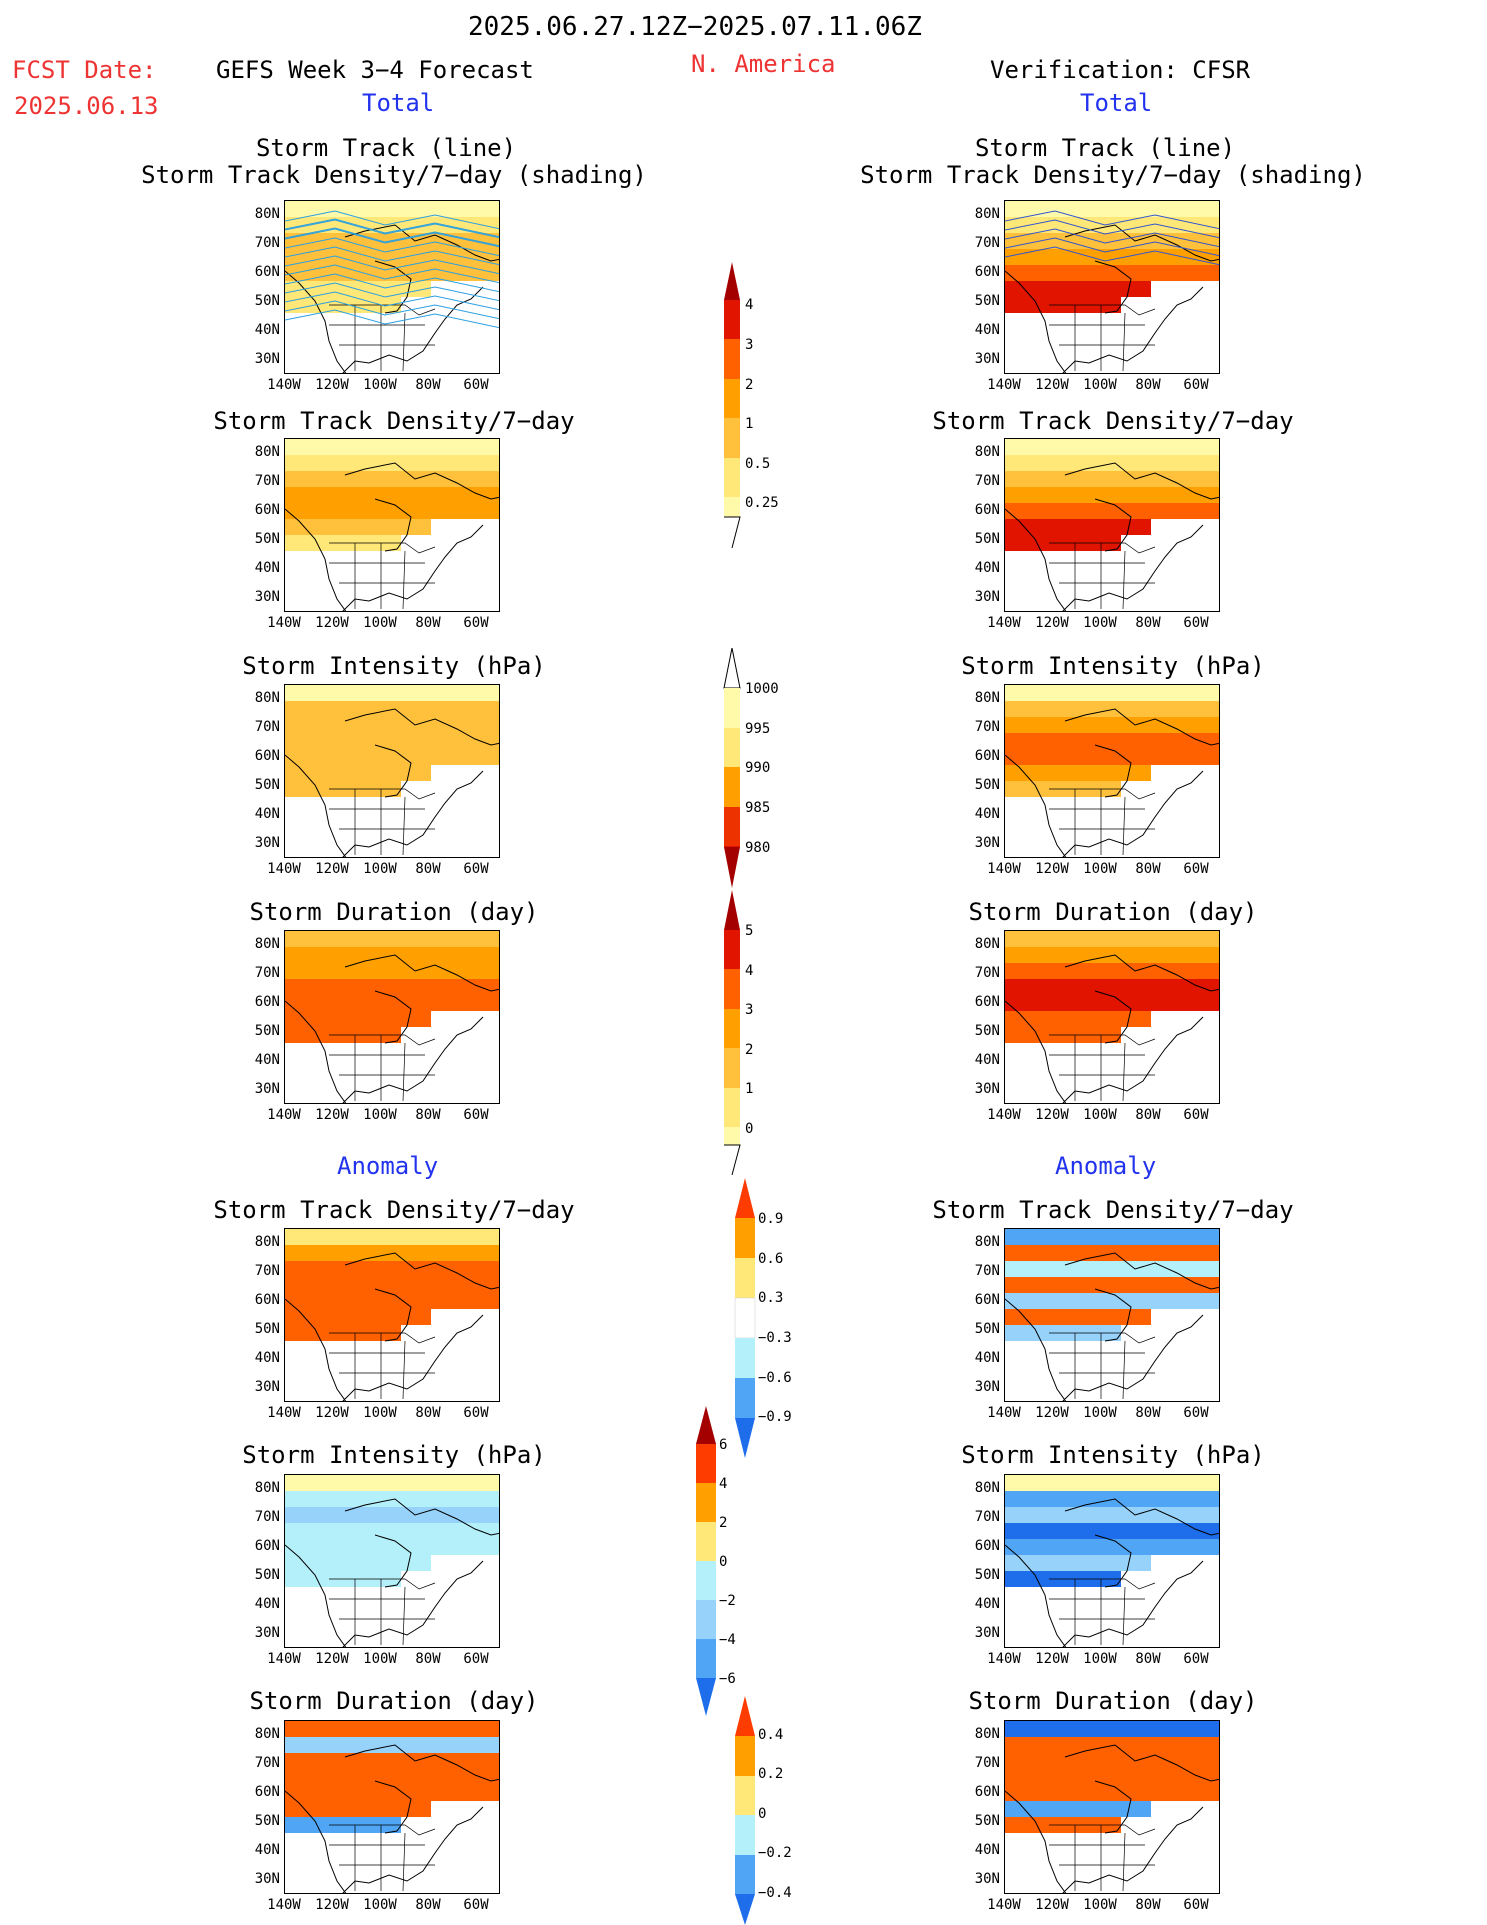  What do you see at coordinates (771, 1259) in the screenshot?
I see `cb-density-anom-1: 0.6` at bounding box center [771, 1259].